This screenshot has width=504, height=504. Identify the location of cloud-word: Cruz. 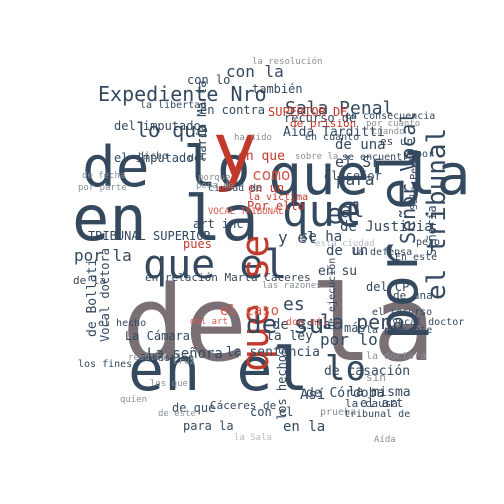
(184, 362).